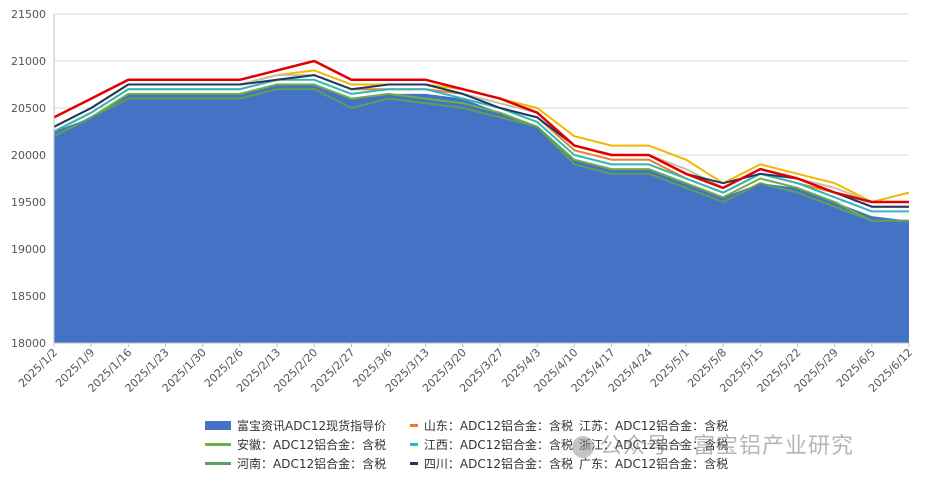  I want to click on legend-label: 浙江：ADC12铝合金：含税, so click(654, 445).